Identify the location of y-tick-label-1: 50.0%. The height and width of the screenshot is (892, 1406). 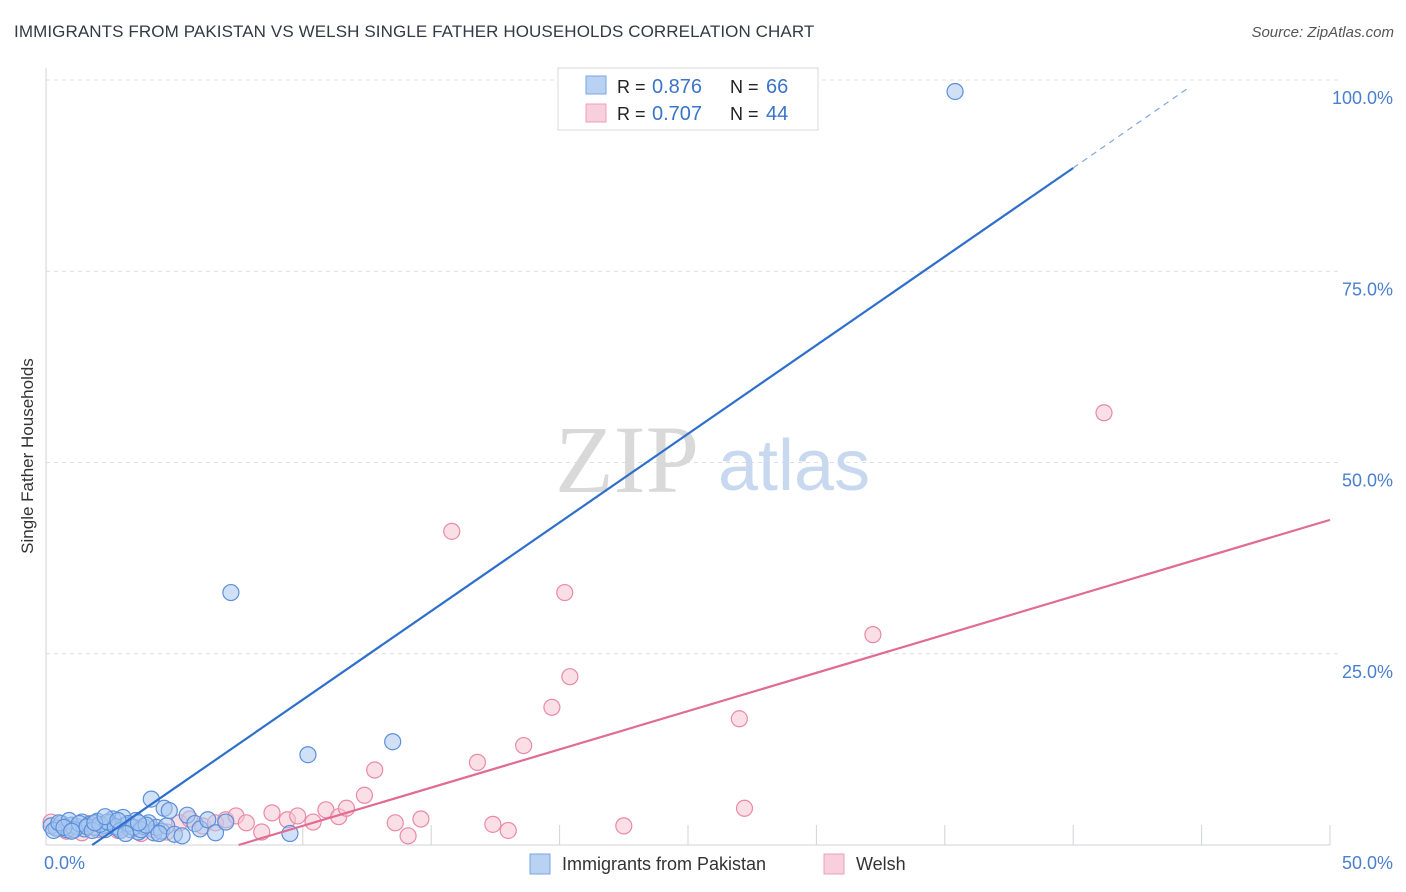
(1367, 481).